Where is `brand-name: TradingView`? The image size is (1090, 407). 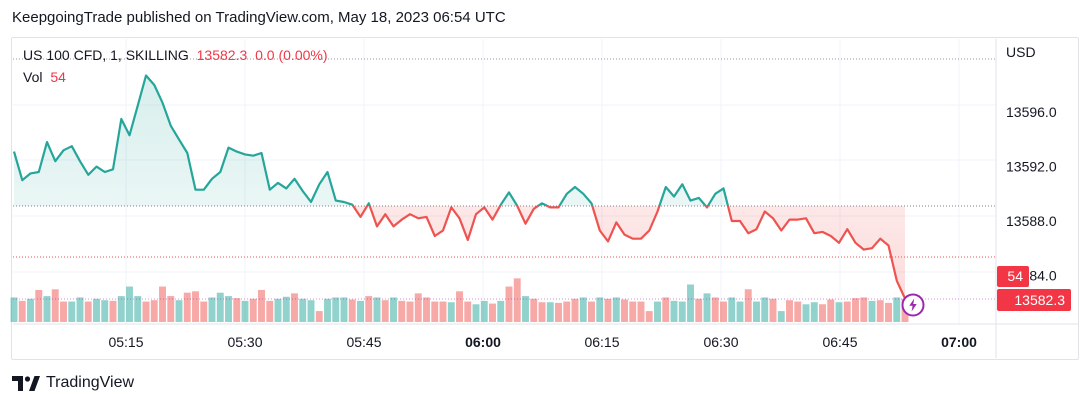
brand-name: TradingView is located at coordinates (90, 382).